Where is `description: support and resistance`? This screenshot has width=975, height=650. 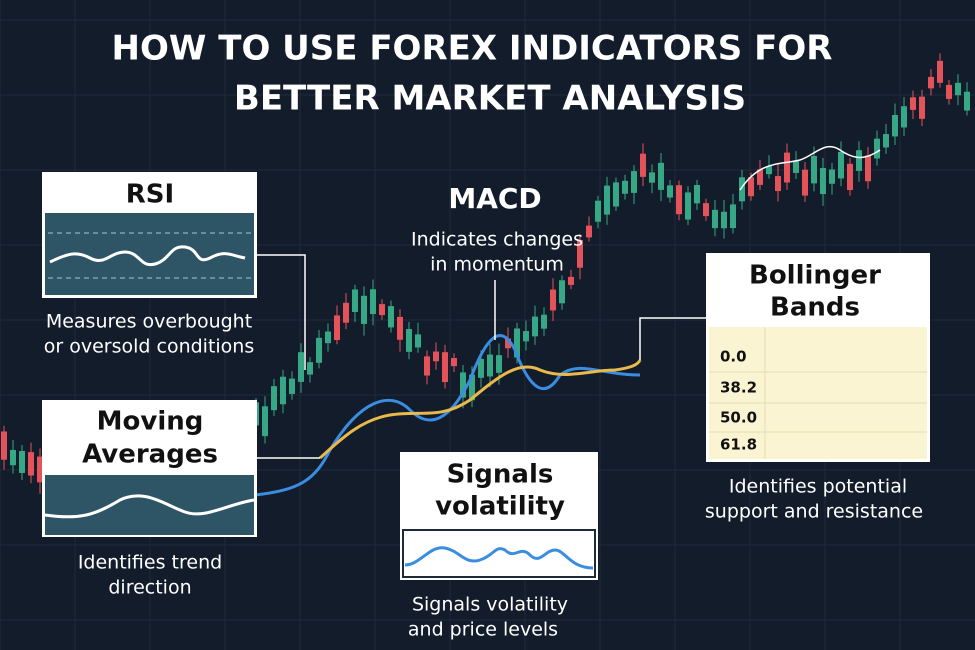
description: support and resistance is located at coordinates (814, 512).